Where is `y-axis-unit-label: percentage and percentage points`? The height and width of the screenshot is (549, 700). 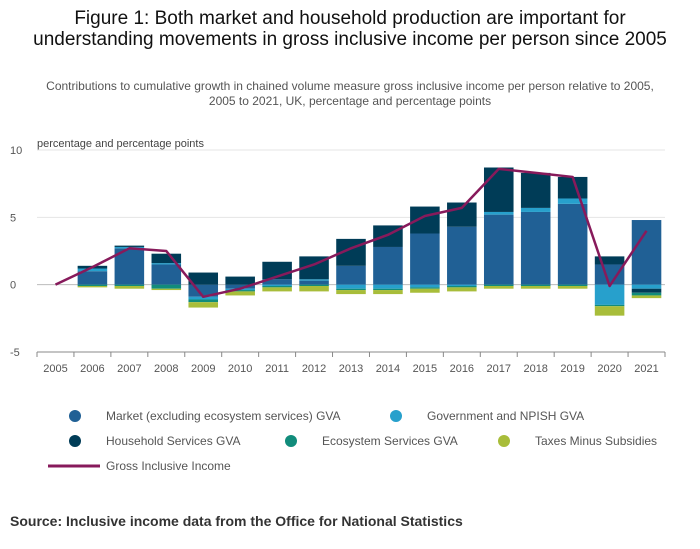
y-axis-unit-label: percentage and percentage points is located at coordinates (120, 144).